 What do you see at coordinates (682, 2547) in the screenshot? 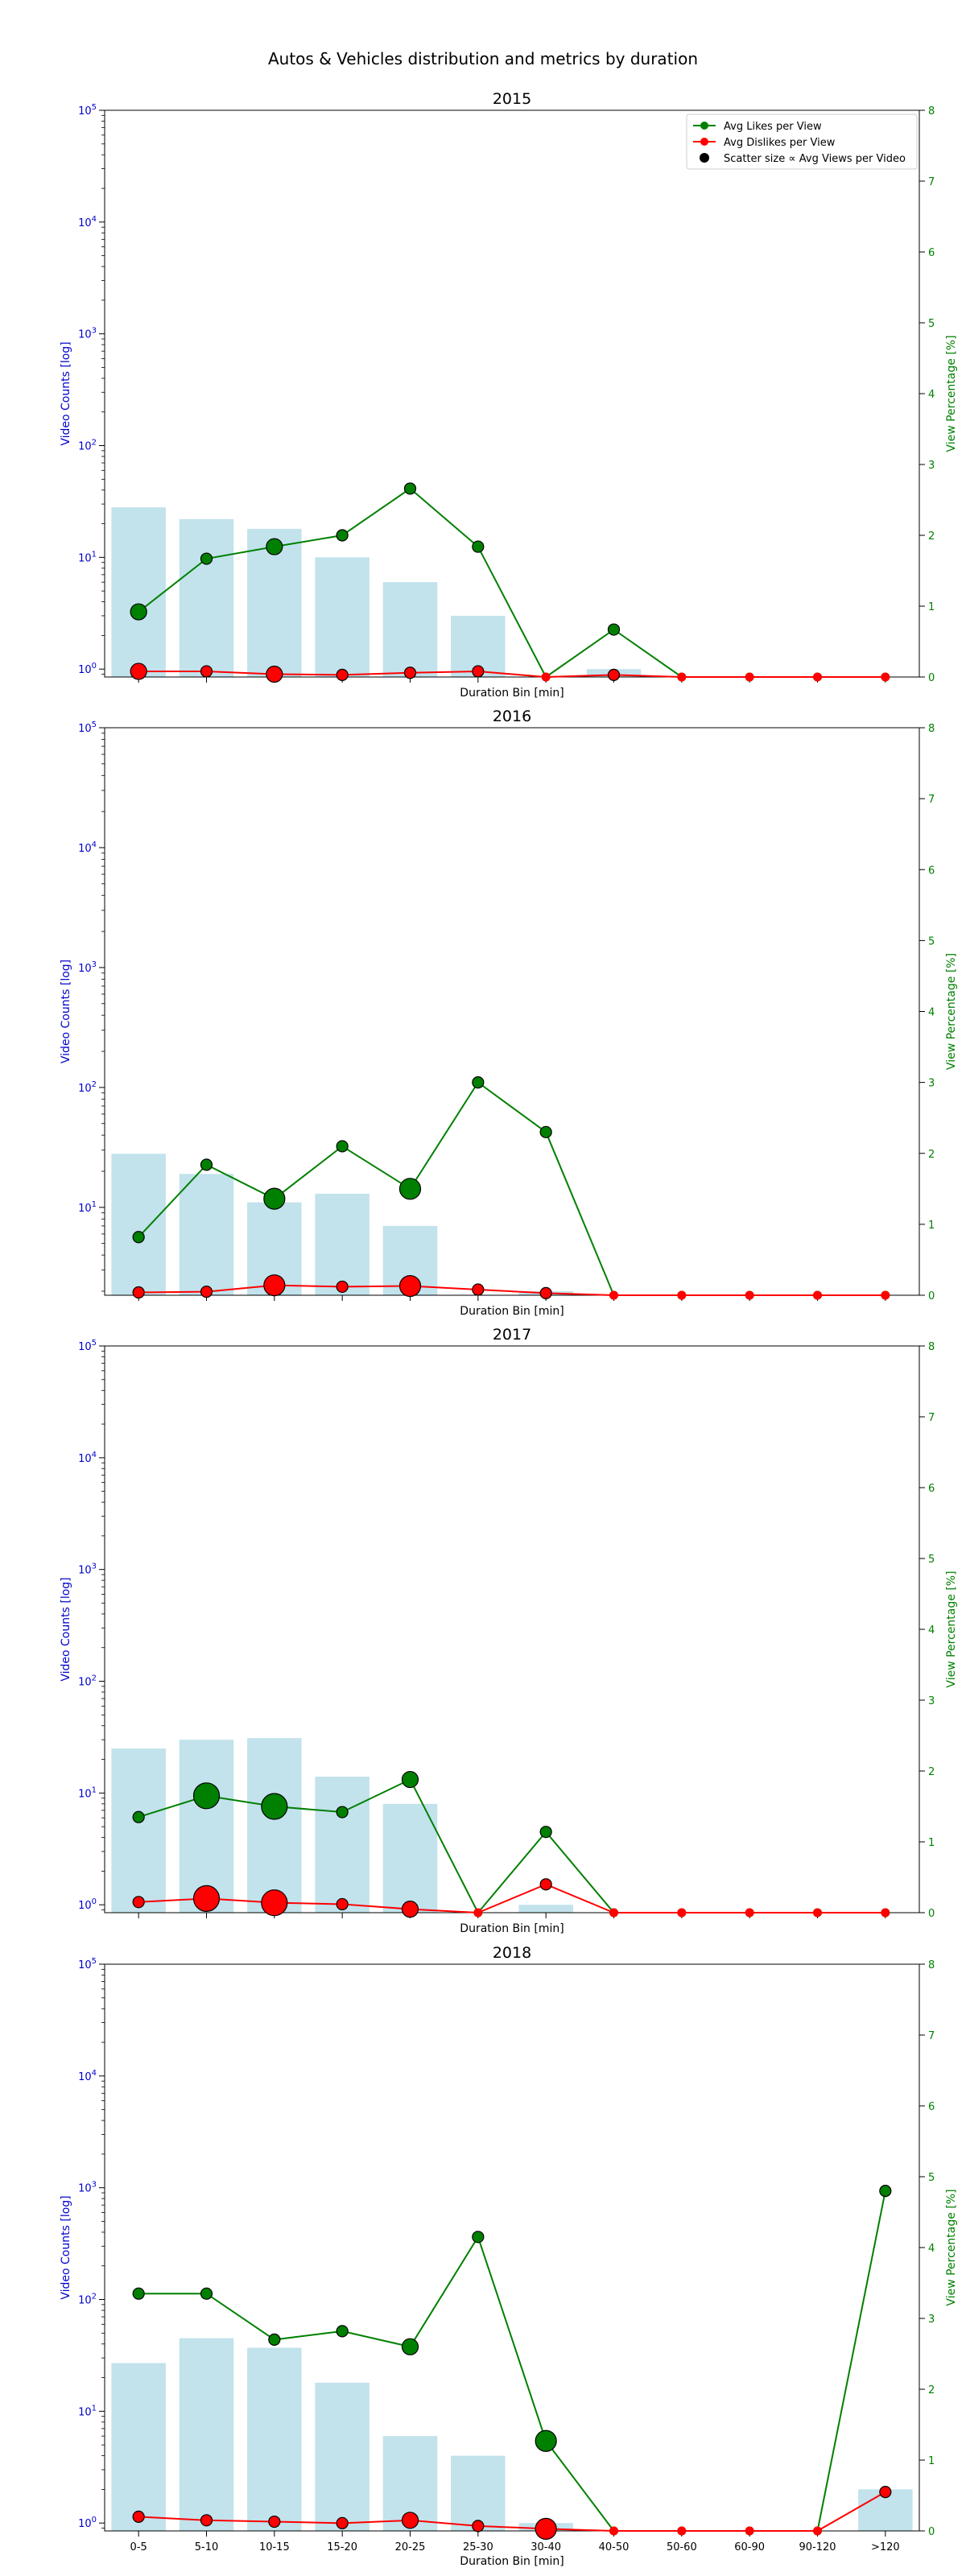
I see `x-tick-label-50-60: 50-60` at bounding box center [682, 2547].